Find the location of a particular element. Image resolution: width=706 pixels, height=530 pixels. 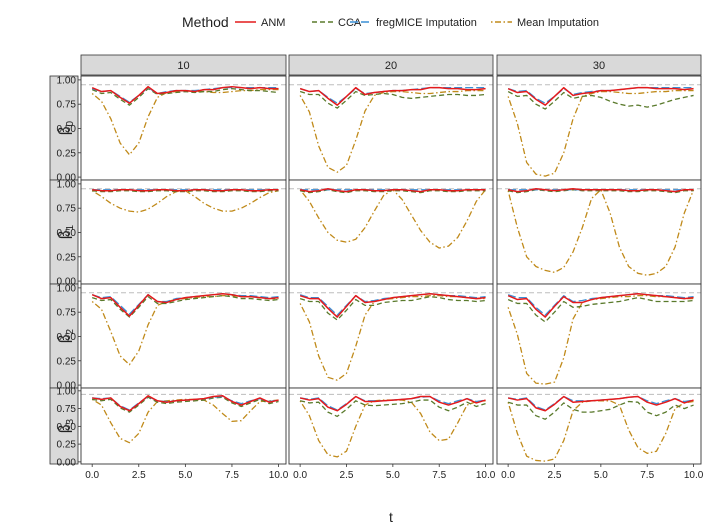

panel-border is located at coordinates (391, 426).